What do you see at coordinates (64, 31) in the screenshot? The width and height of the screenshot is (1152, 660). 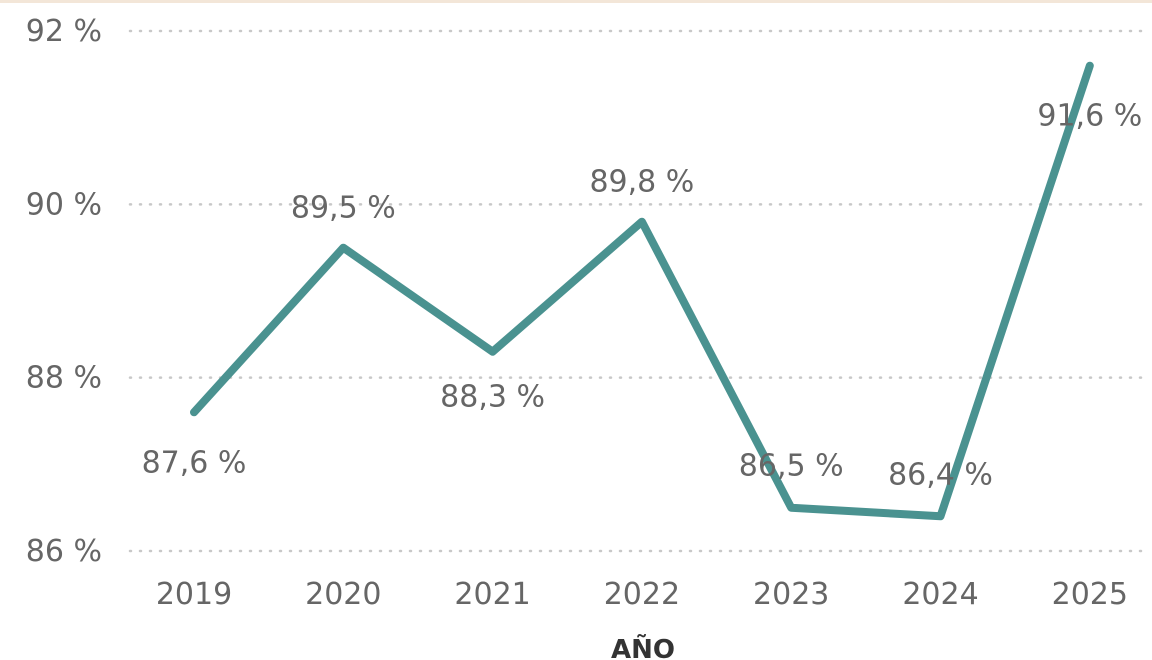 I see `y-tick-label: 92 %` at bounding box center [64, 31].